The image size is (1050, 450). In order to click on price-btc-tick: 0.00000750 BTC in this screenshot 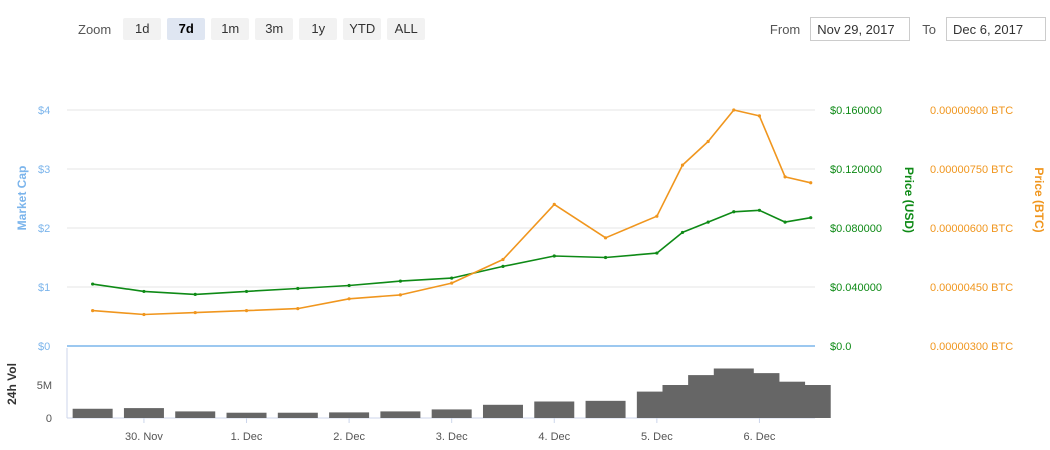, I will do `click(971, 170)`.